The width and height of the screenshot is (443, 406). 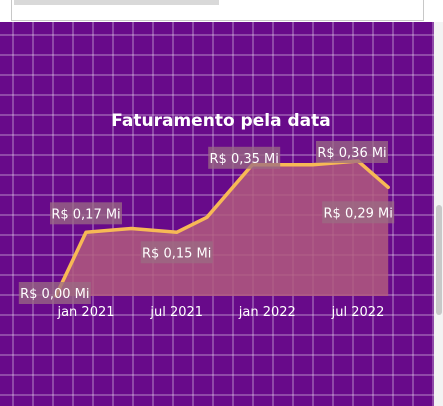 I want to click on top-field, so click(x=217, y=10).